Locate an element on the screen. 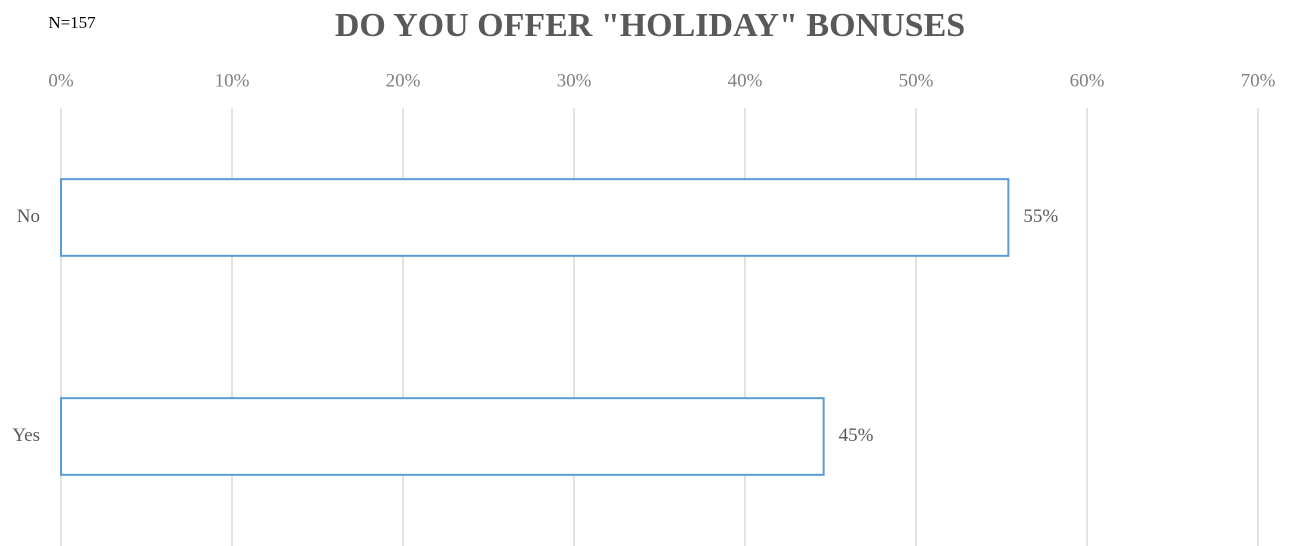  value-label: 55% is located at coordinates (1040, 216).